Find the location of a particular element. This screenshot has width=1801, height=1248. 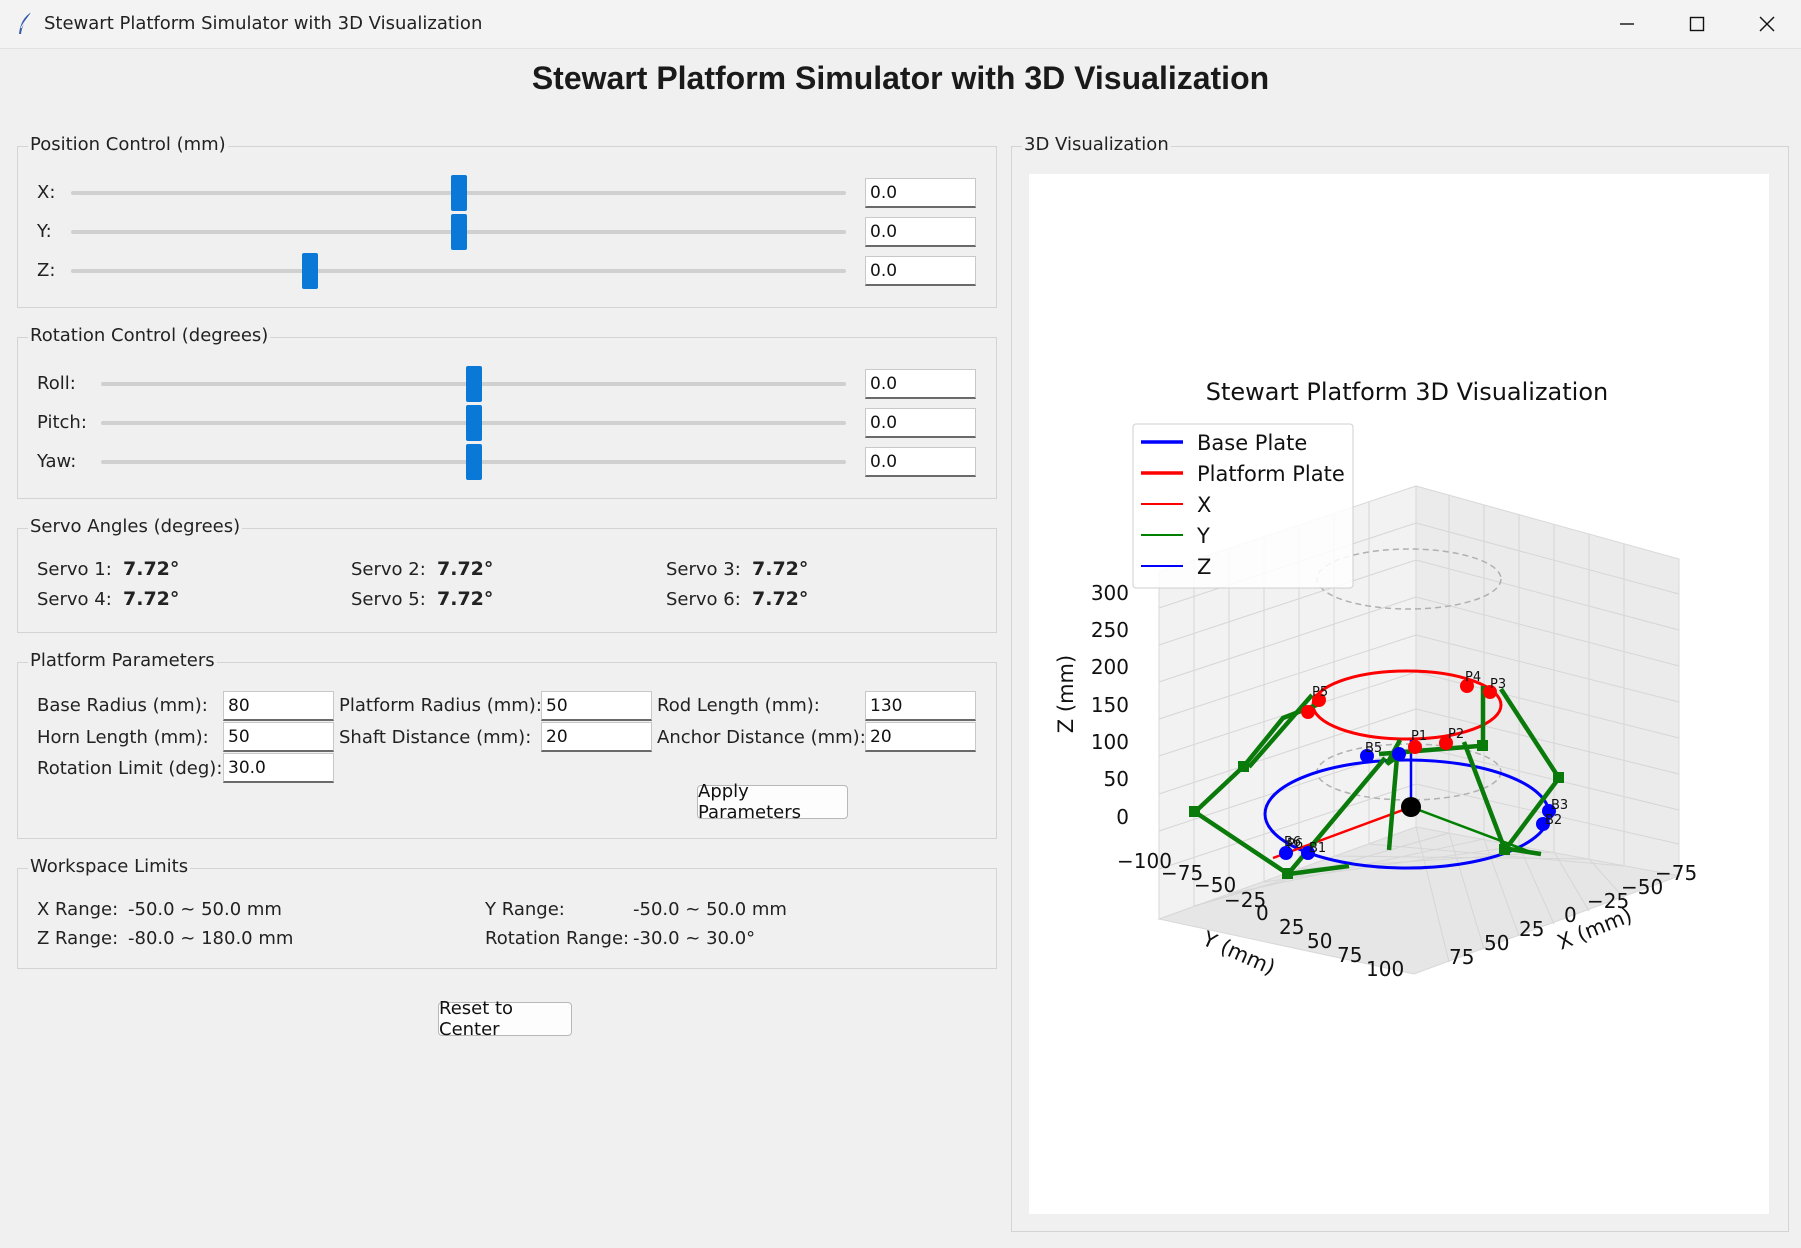

y-range-label: Y Range: is located at coordinates (525, 909).